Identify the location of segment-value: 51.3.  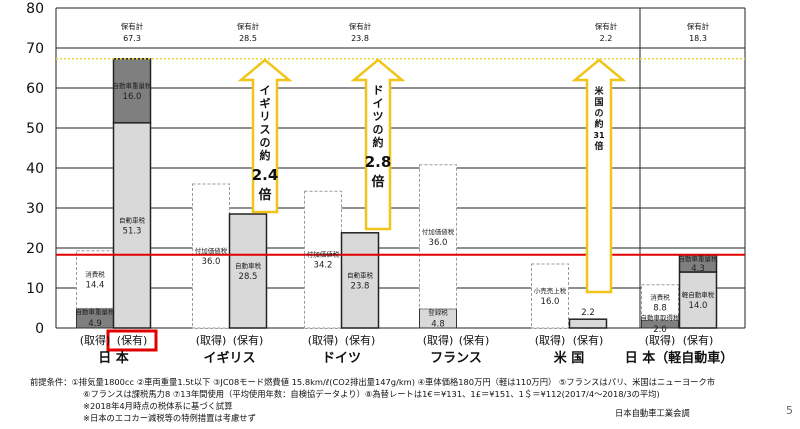
(132, 231).